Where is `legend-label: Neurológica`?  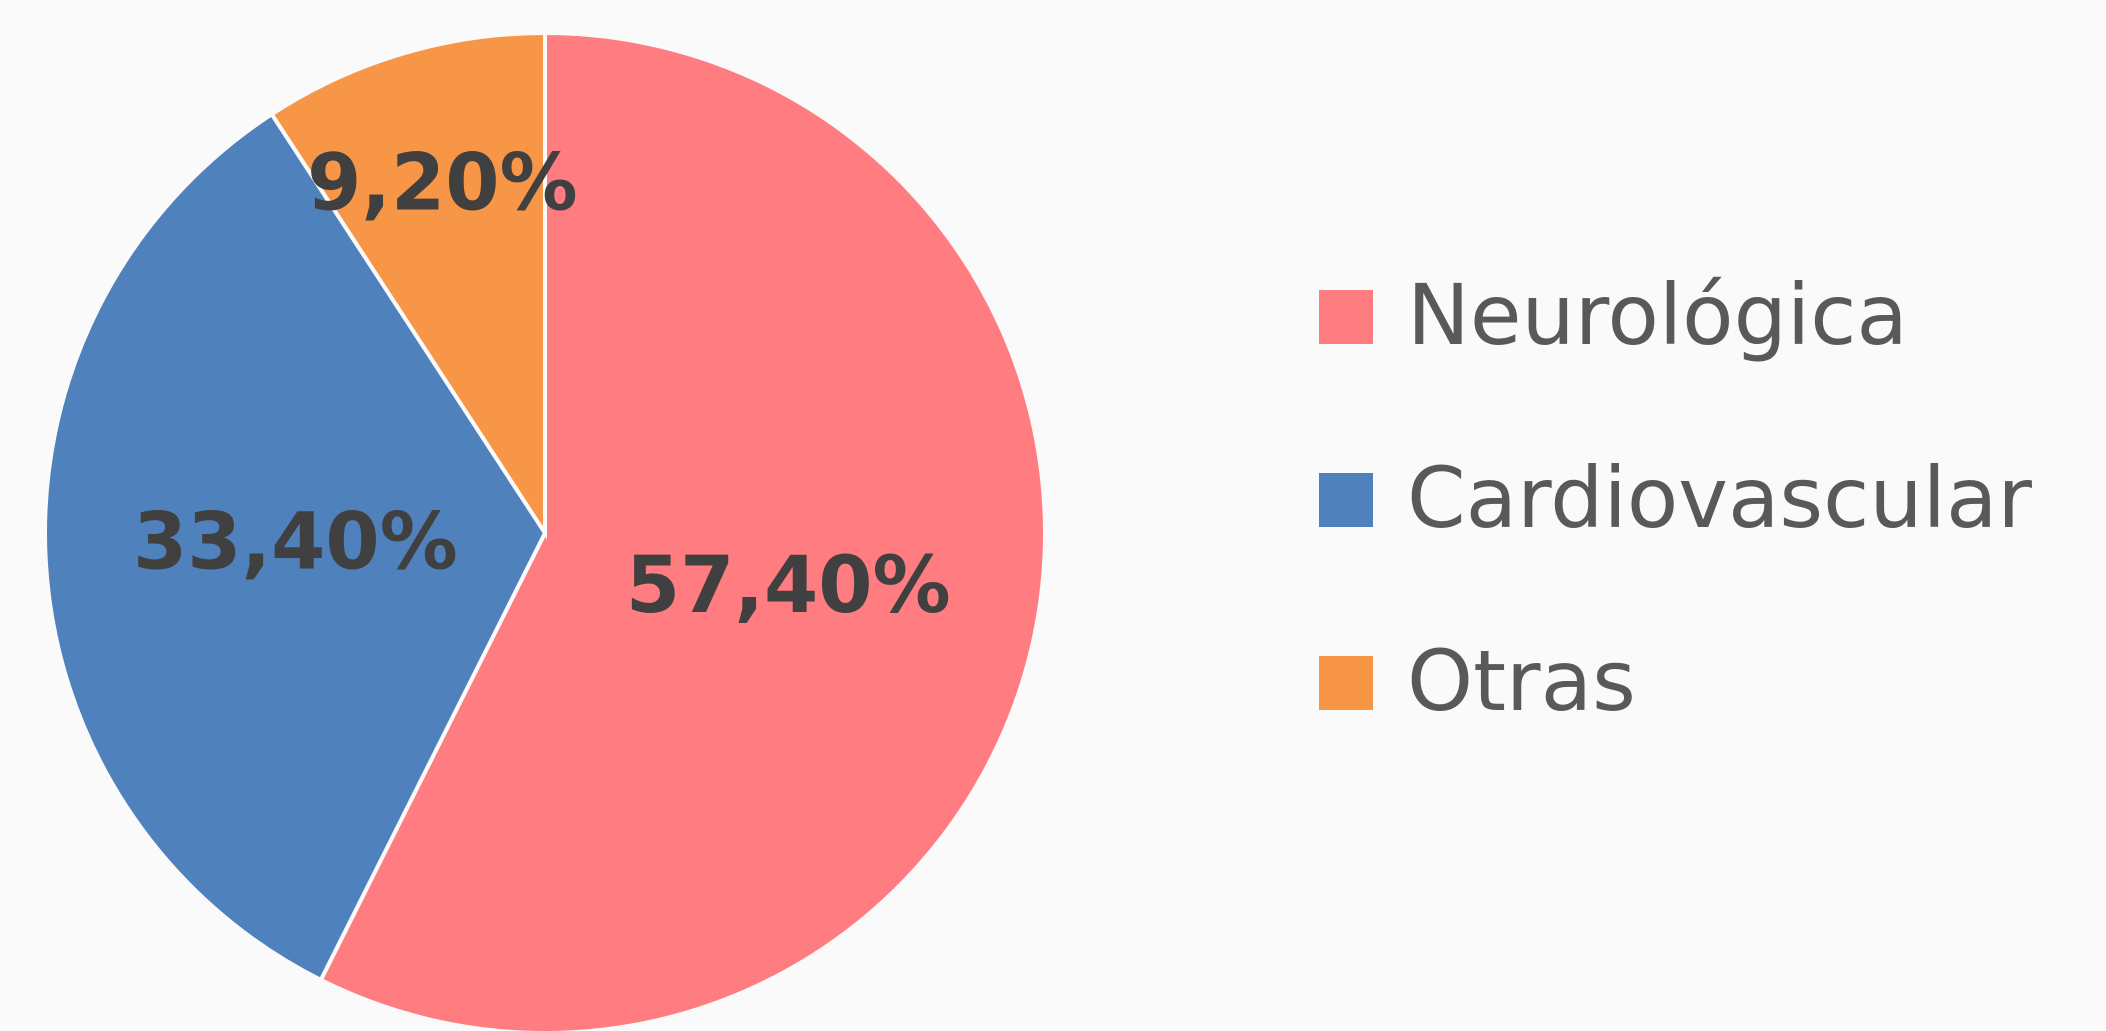
legend-label: Neurológica is located at coordinates (1657, 315).